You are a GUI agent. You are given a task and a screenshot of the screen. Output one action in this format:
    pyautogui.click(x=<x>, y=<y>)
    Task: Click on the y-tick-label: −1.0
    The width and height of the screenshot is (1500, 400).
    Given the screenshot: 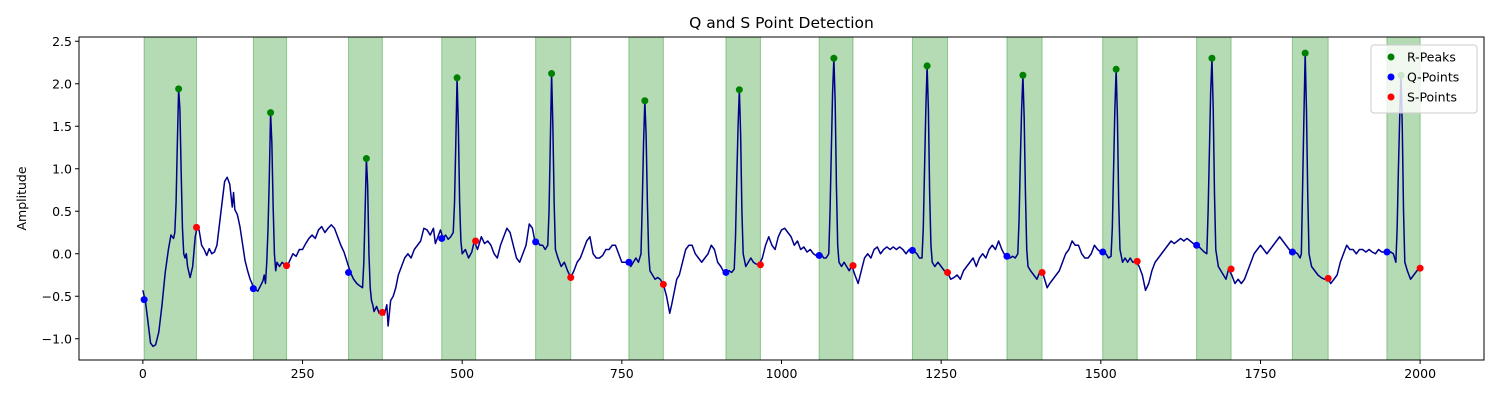 What is the action you would take?
    pyautogui.click(x=57, y=338)
    